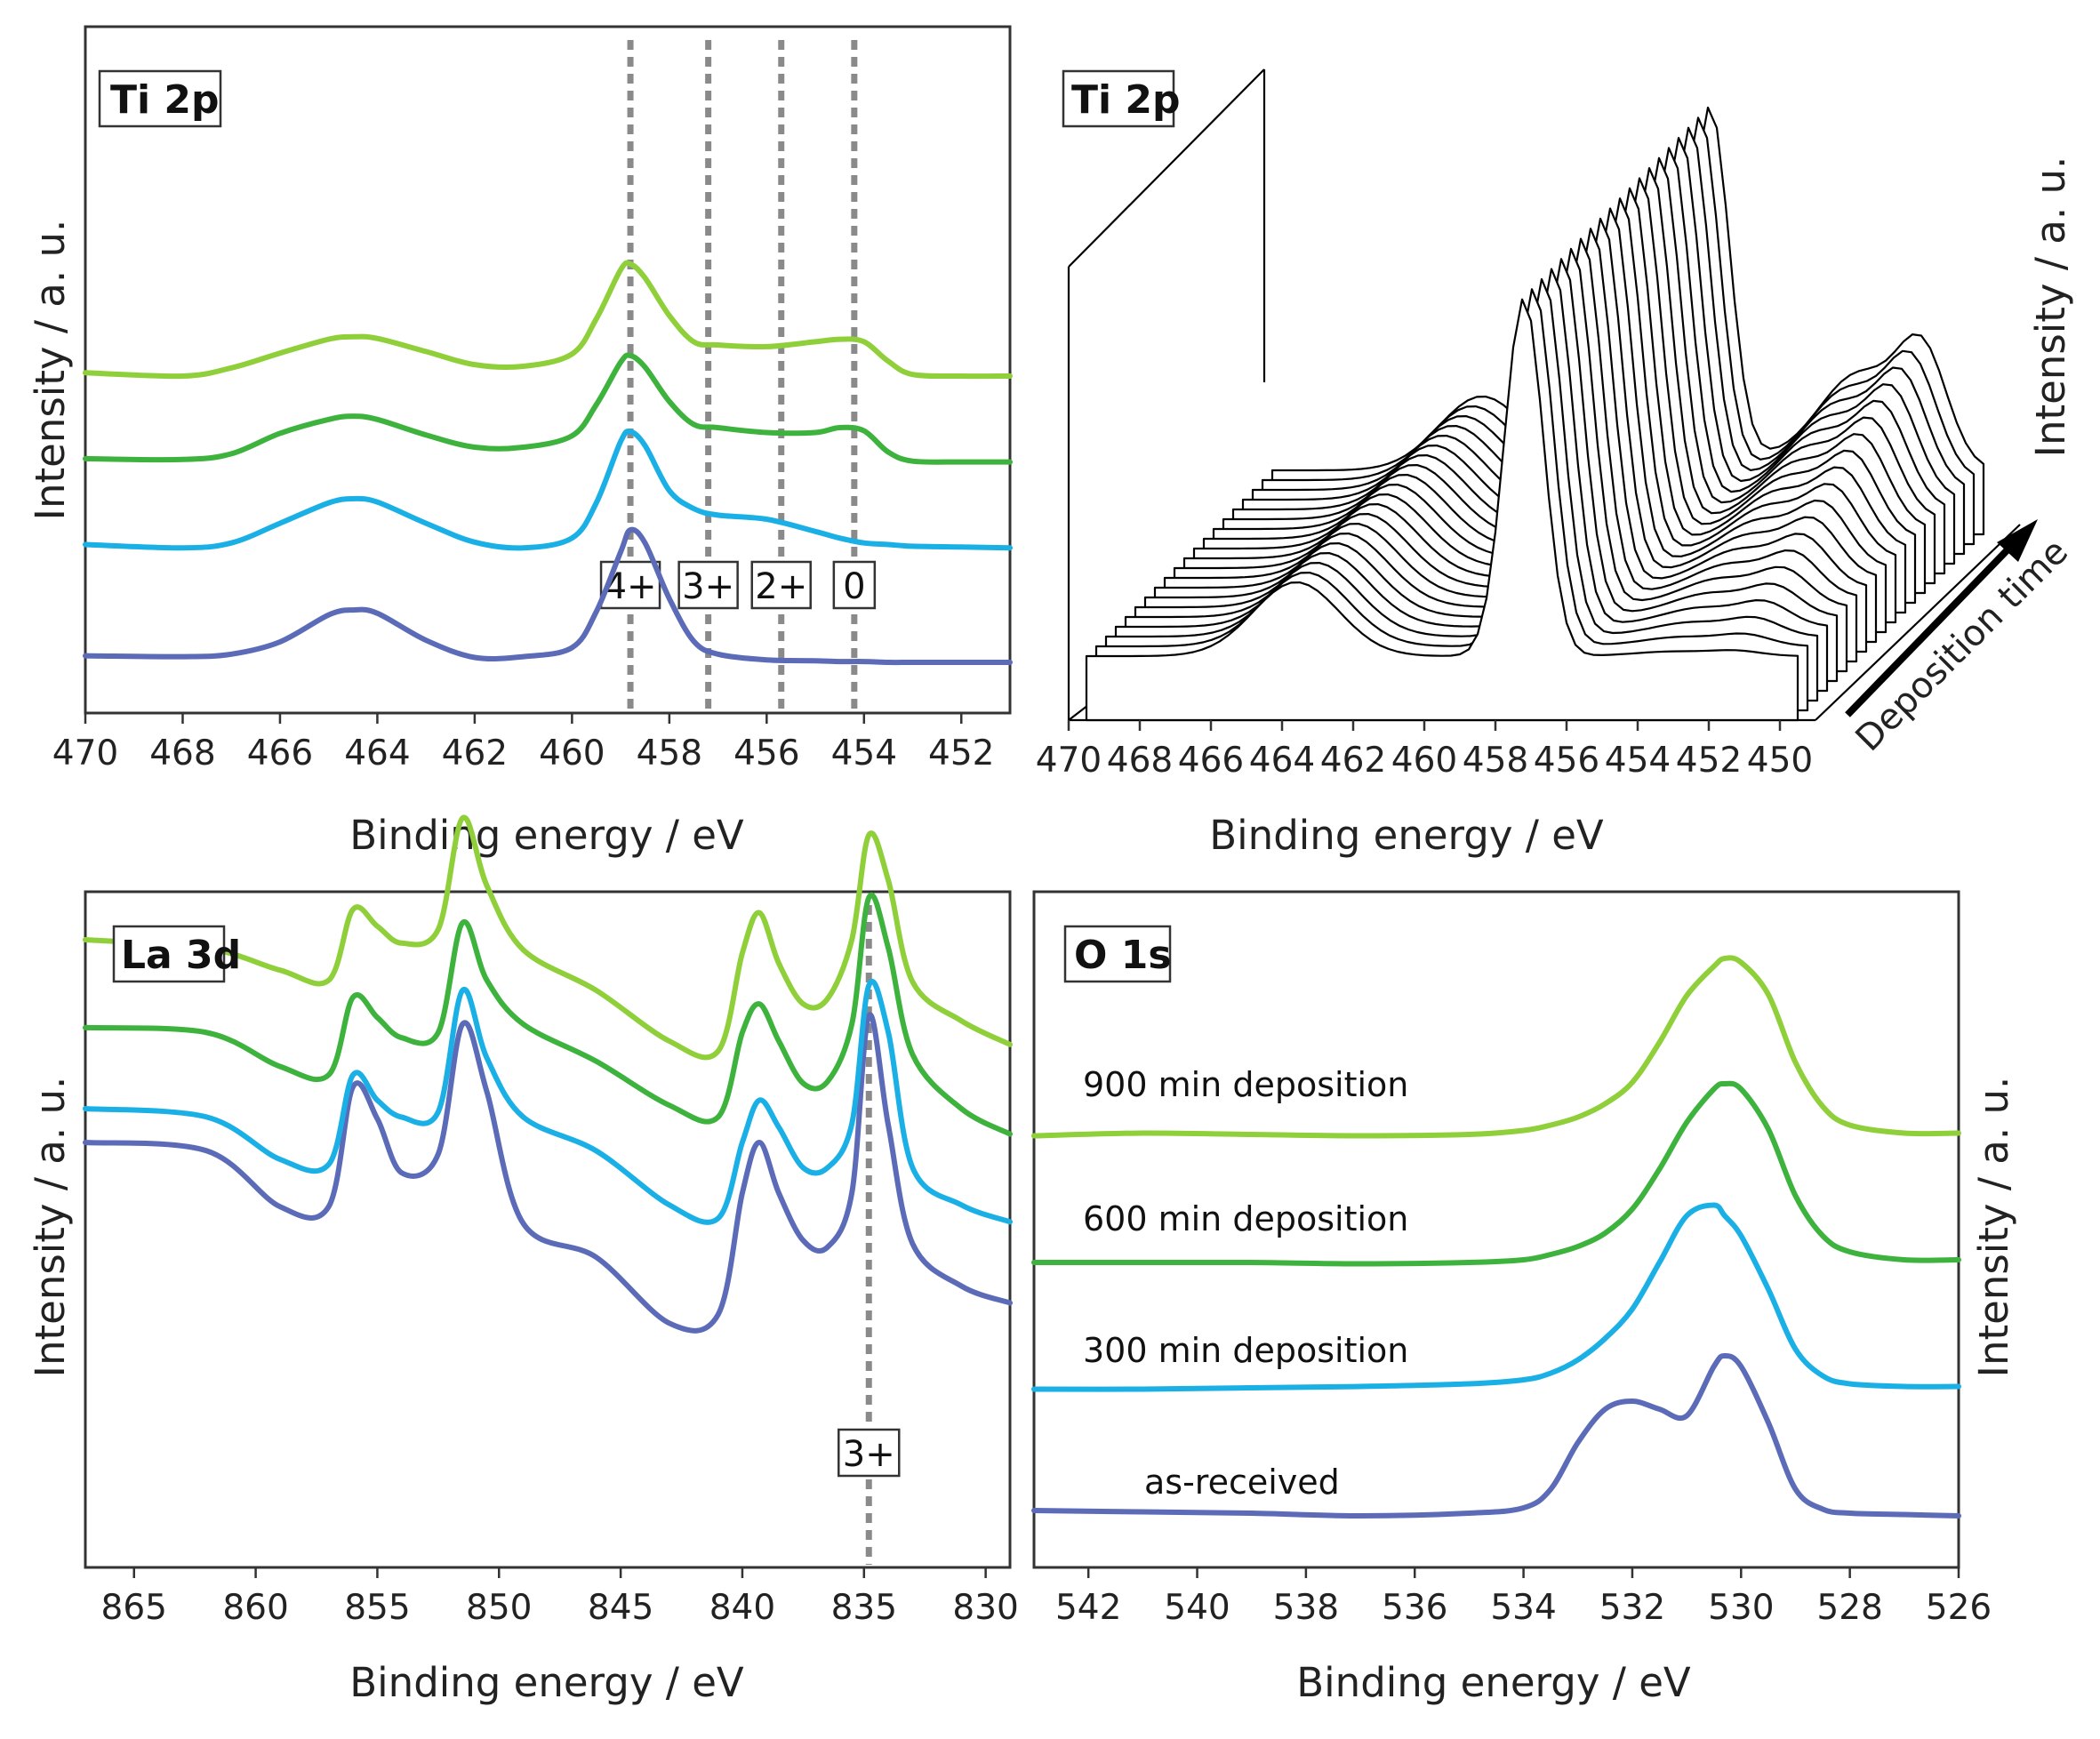 Image resolution: width=2100 pixels, height=1739 pixels. I want to click on la3d-x-tick-label: 865, so click(134, 1608).